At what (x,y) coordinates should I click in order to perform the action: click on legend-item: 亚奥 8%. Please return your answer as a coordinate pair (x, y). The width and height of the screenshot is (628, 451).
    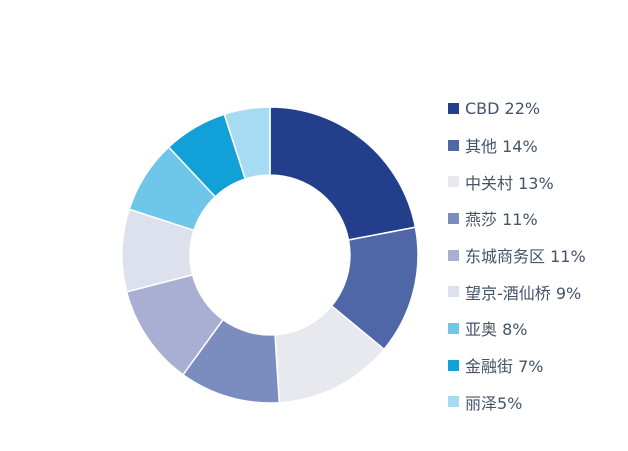
    Looking at the image, I should click on (517, 328).